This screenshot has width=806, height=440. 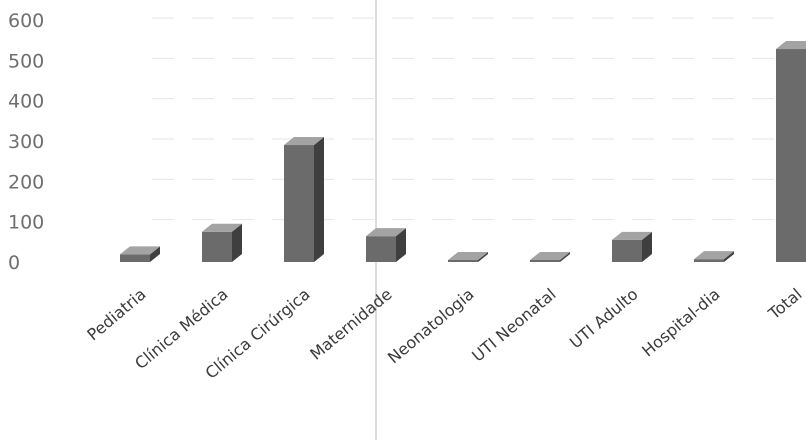 What do you see at coordinates (463, 261) in the screenshot?
I see `bar-front-neonatologia` at bounding box center [463, 261].